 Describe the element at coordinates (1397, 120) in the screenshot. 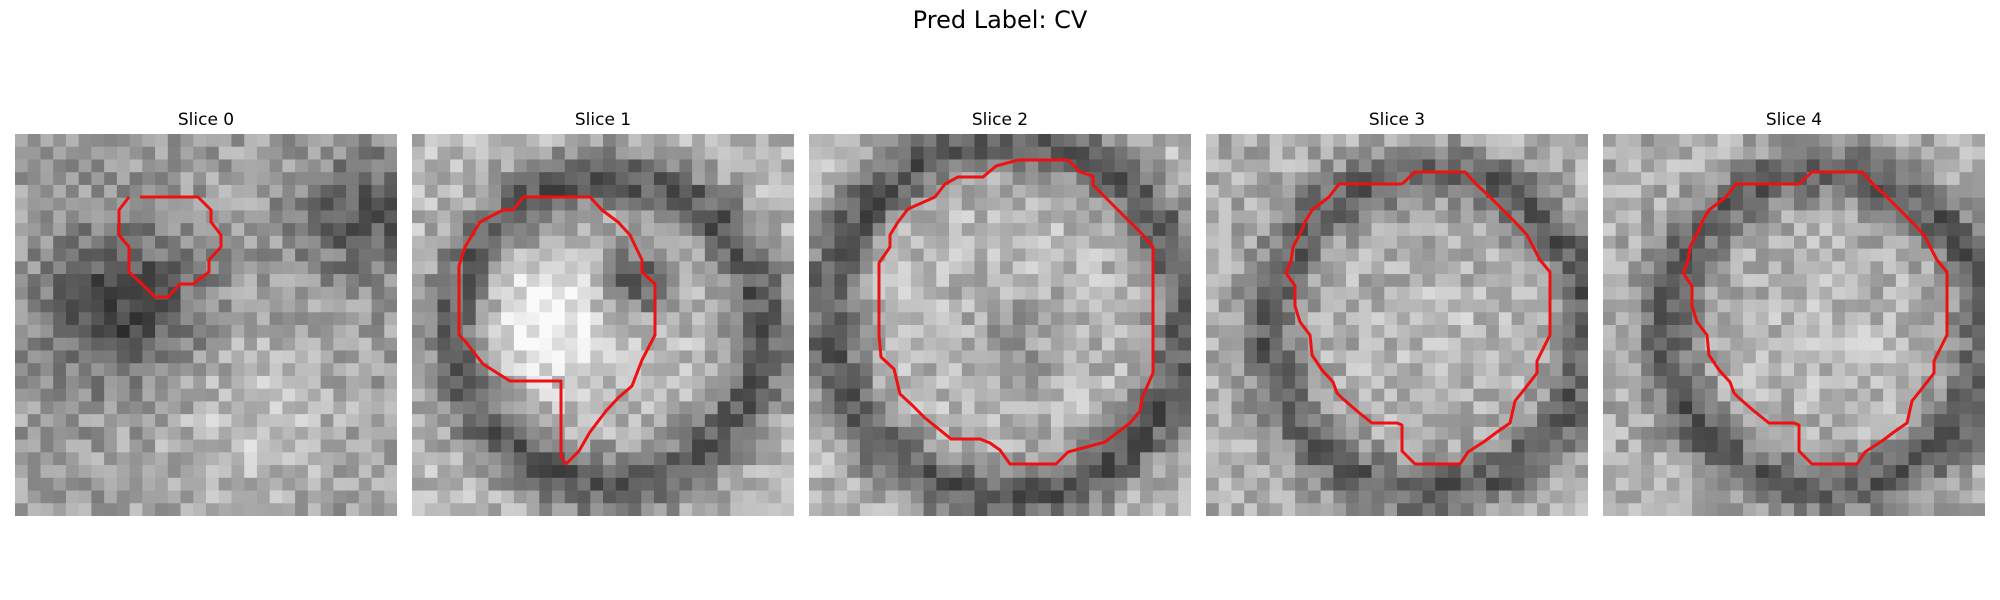

I see `slice-title: Slice 3` at that location.